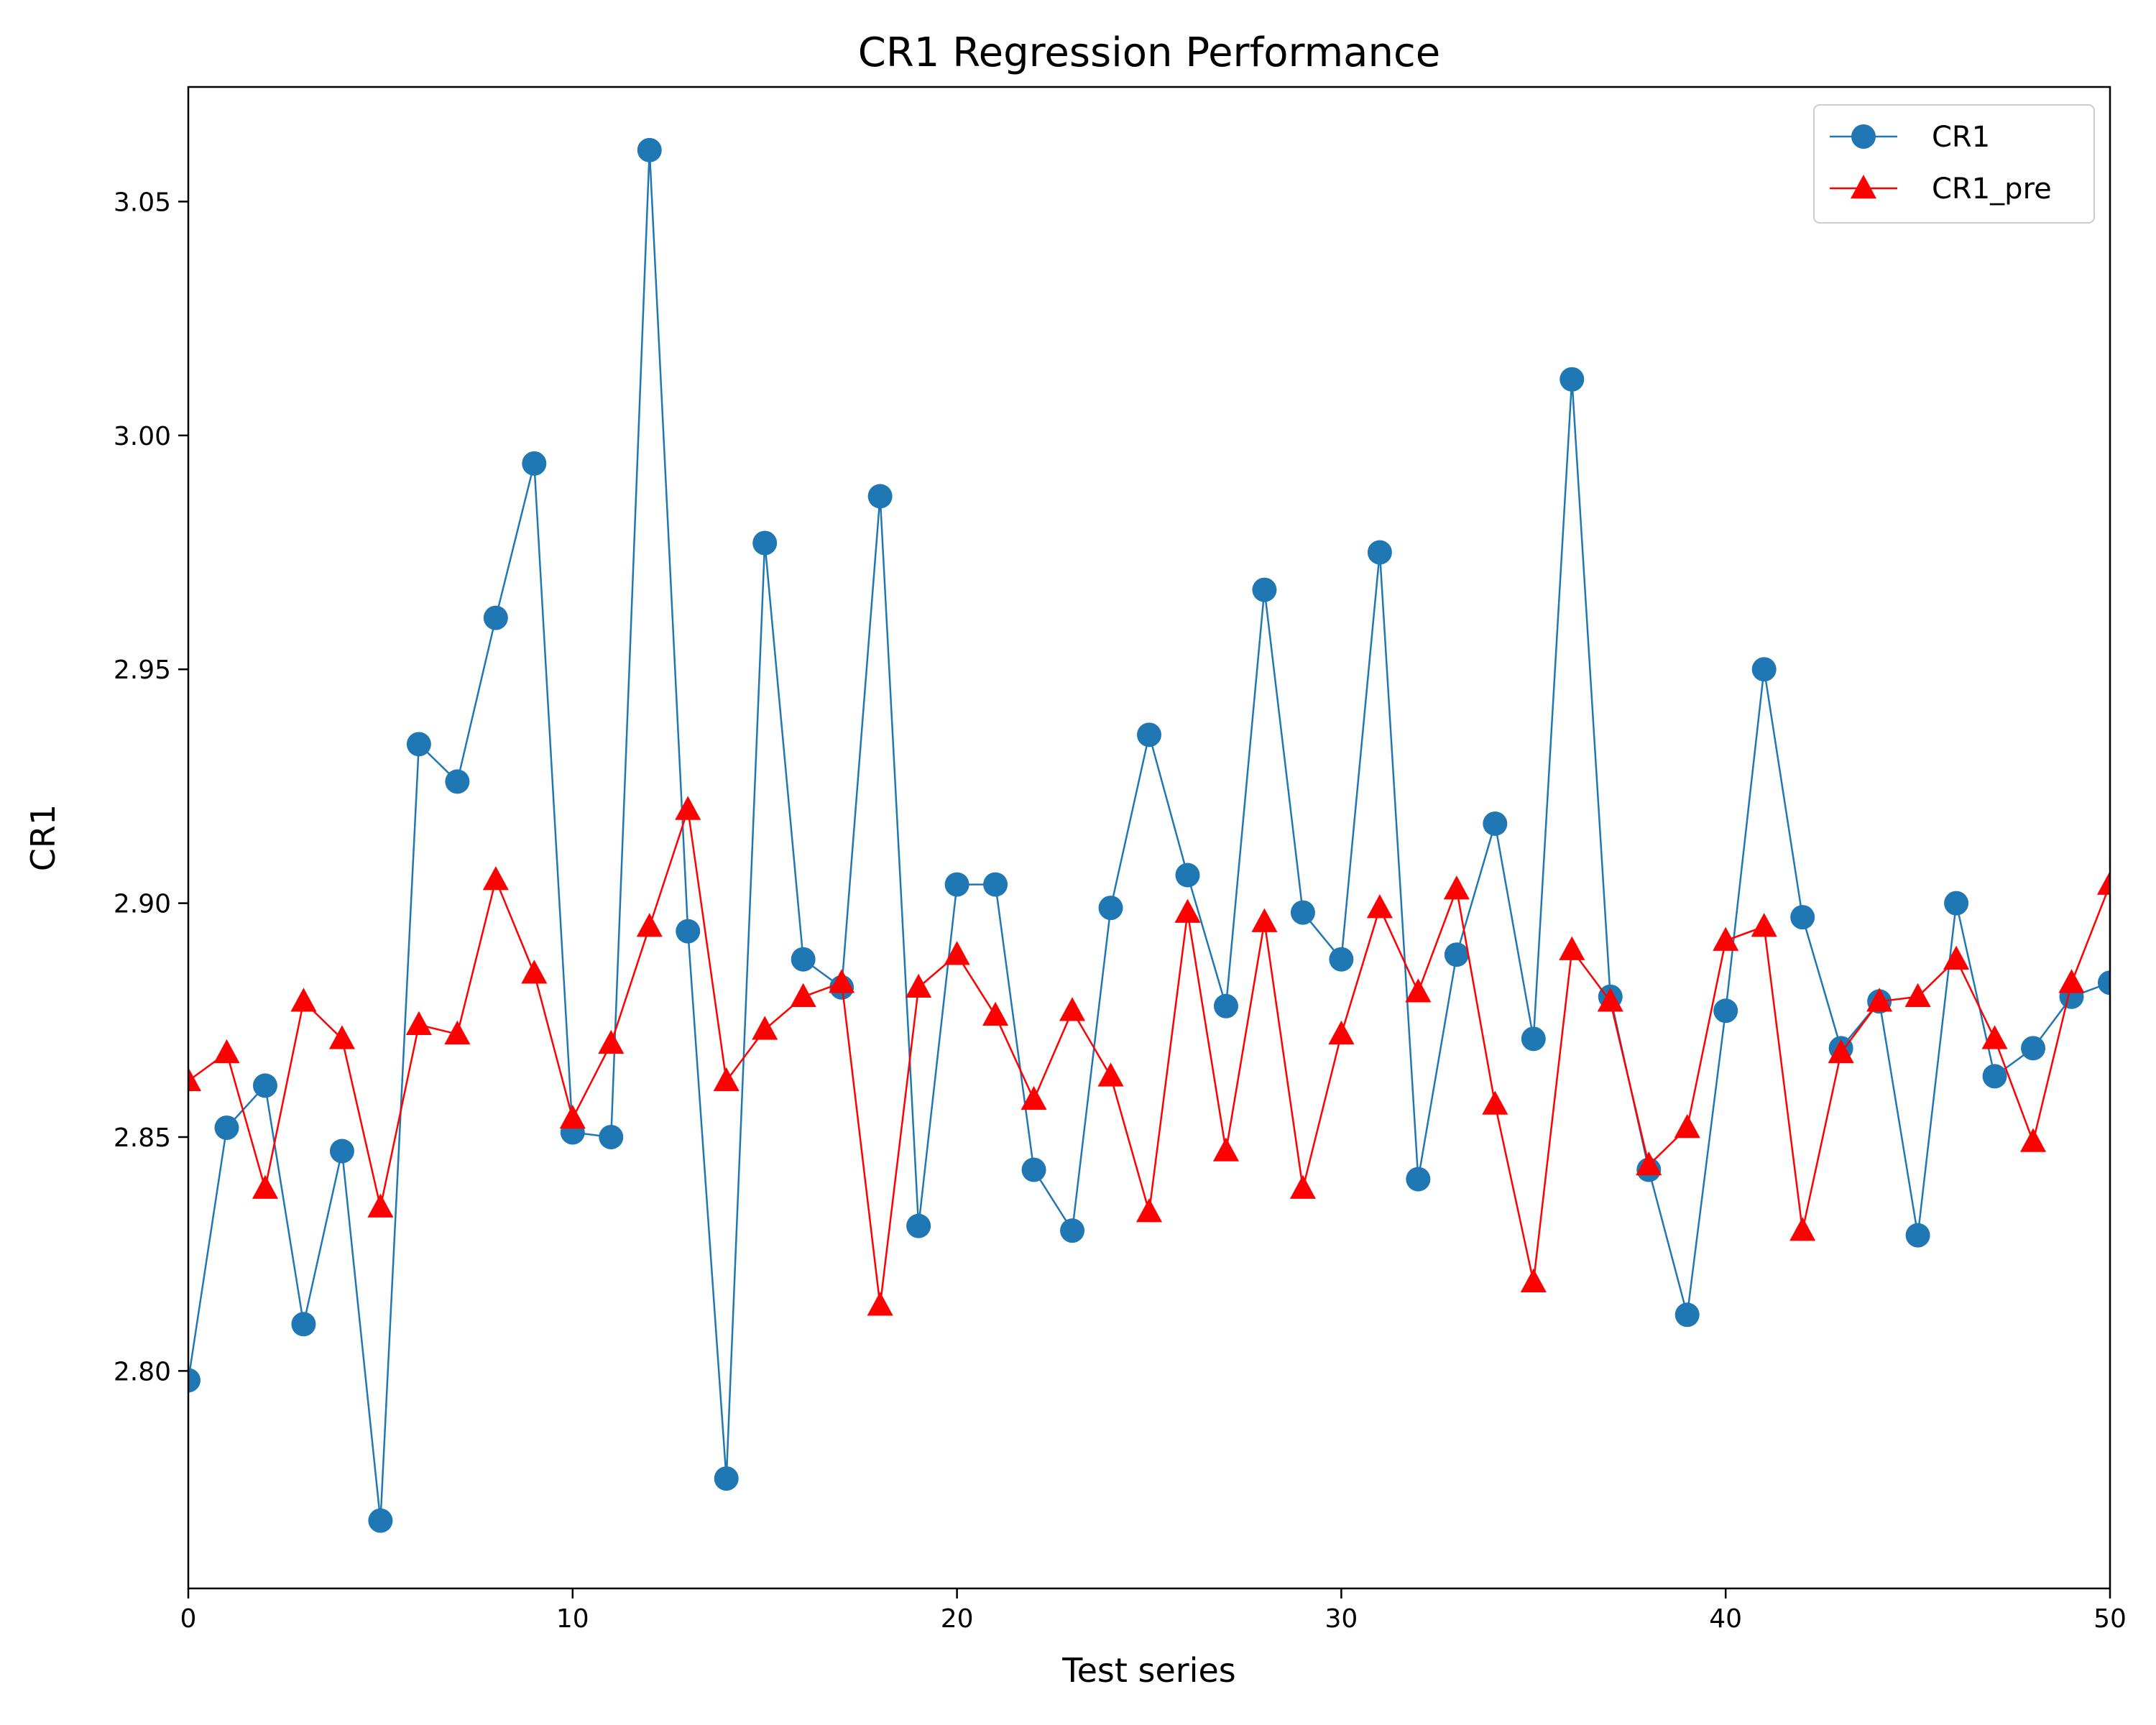 The height and width of the screenshot is (1725, 2156). I want to click on legend-box, so click(1954, 164).